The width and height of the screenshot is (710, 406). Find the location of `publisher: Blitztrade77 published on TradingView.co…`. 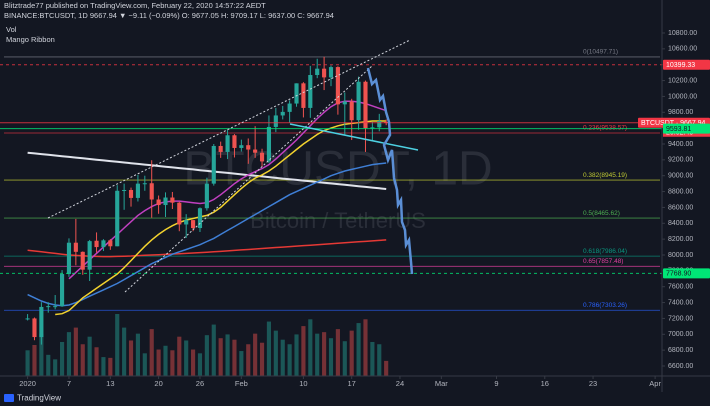

publisher: Blitztrade77 published on TradingView.co… is located at coordinates (135, 5).